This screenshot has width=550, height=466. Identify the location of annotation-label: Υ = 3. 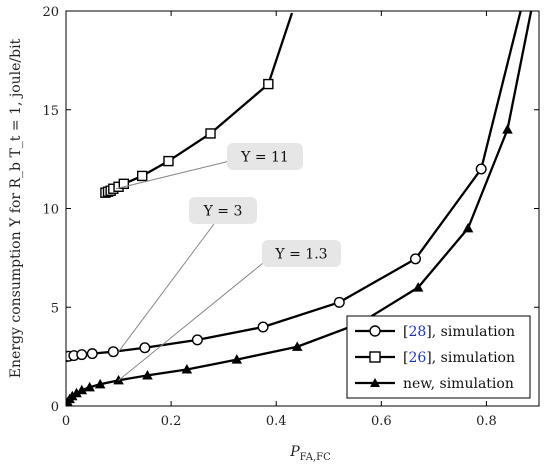
(223, 212).